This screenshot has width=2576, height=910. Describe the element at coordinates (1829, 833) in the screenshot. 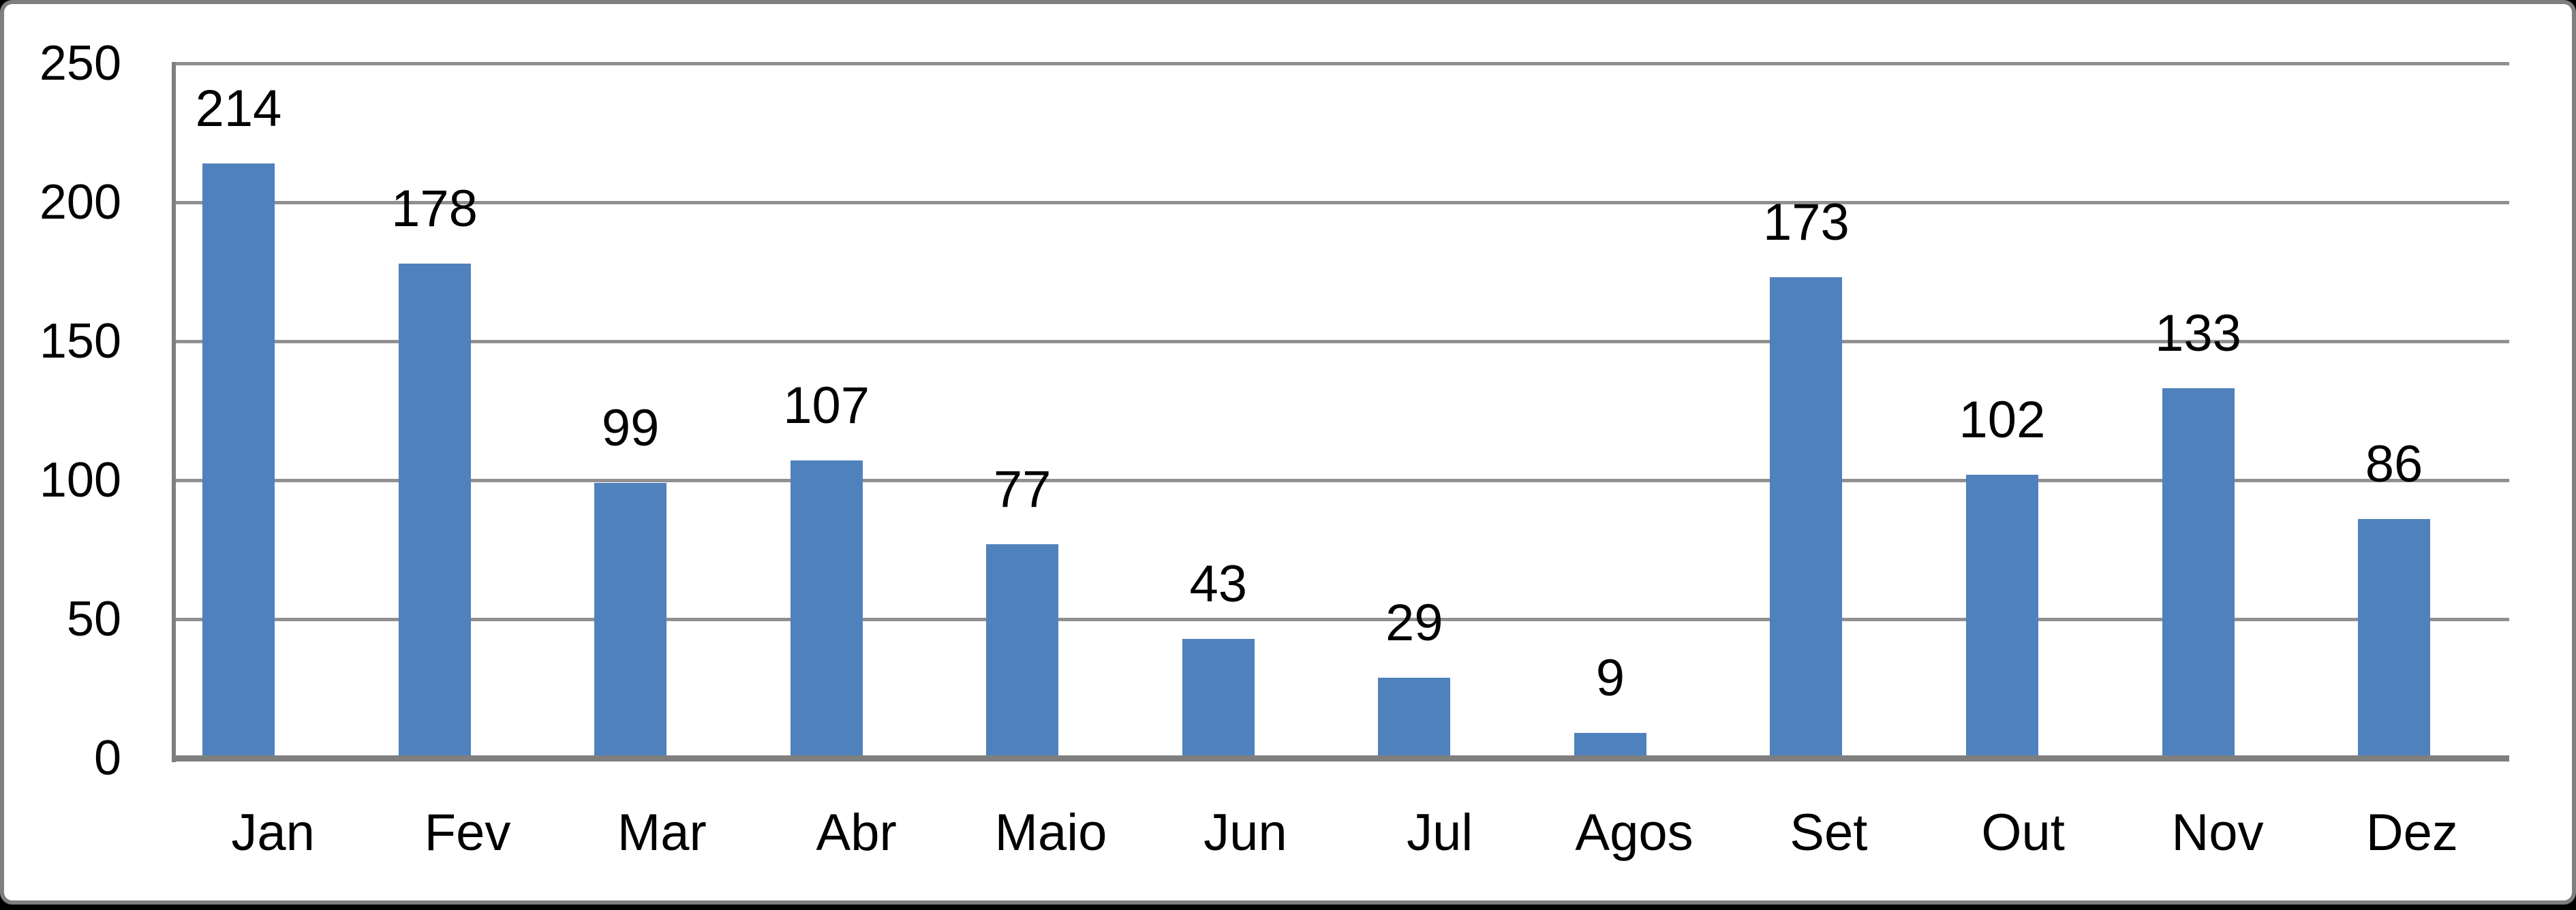

I see `x-tick-label: Set` at that location.